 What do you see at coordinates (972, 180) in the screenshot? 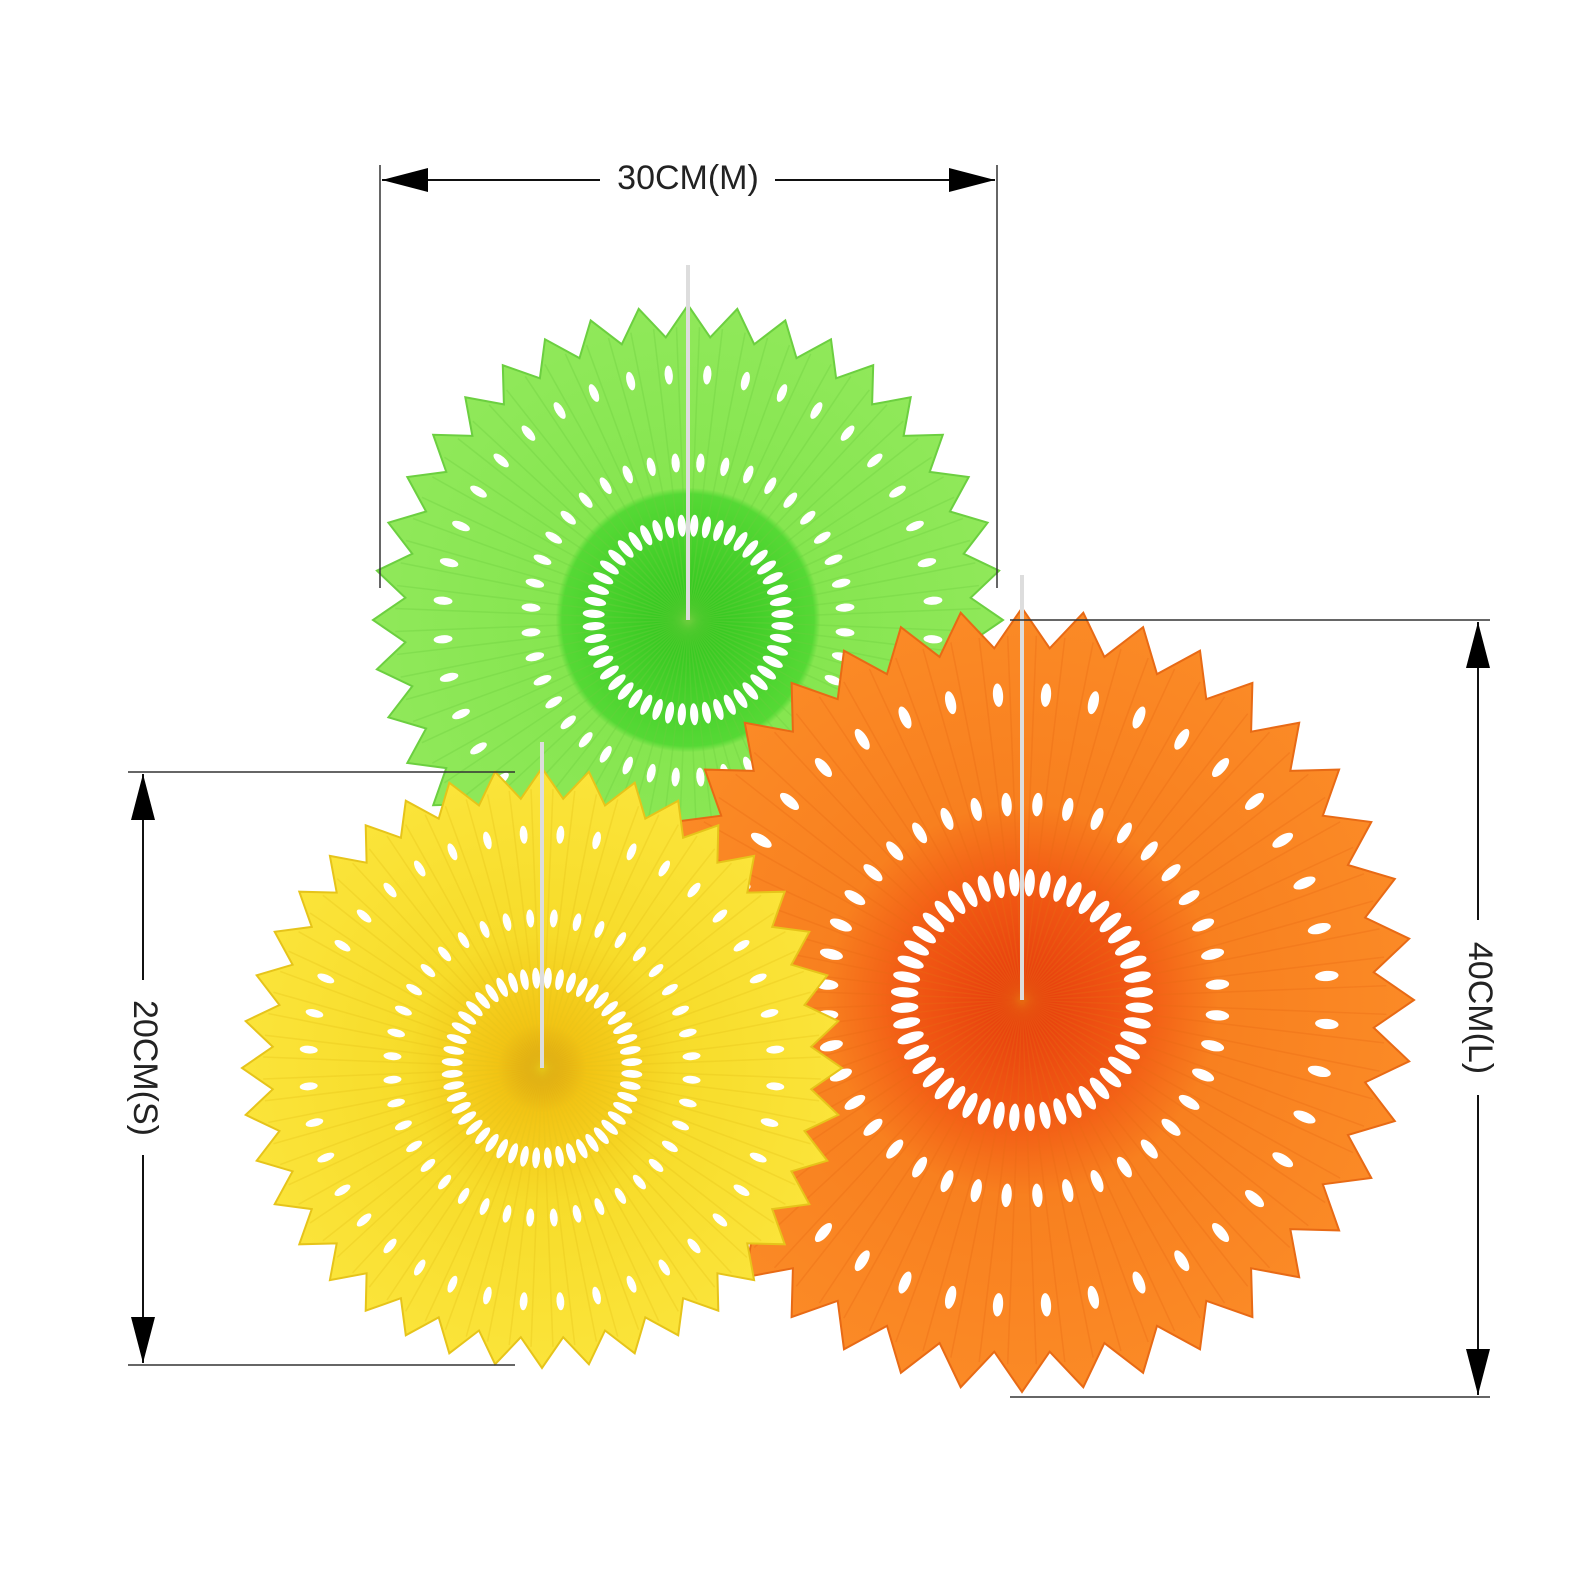
I see `arrow` at bounding box center [972, 180].